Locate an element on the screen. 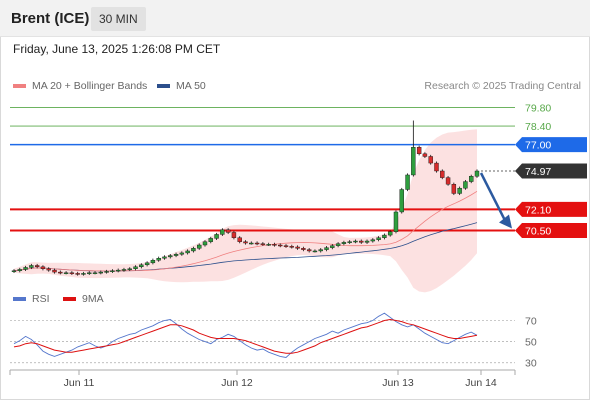 The width and height of the screenshot is (590, 400). rsi-9ma-line is located at coordinates (245, 336).